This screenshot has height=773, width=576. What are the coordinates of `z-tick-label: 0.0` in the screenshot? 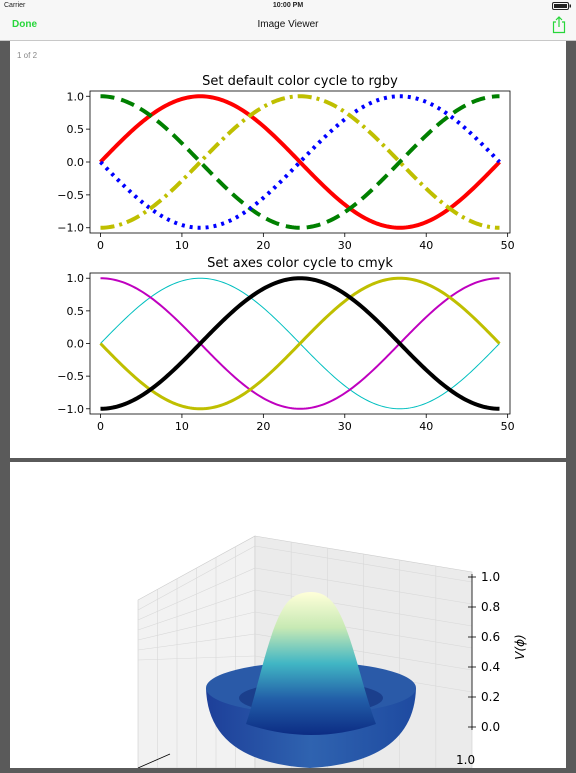 It's located at (490, 727).